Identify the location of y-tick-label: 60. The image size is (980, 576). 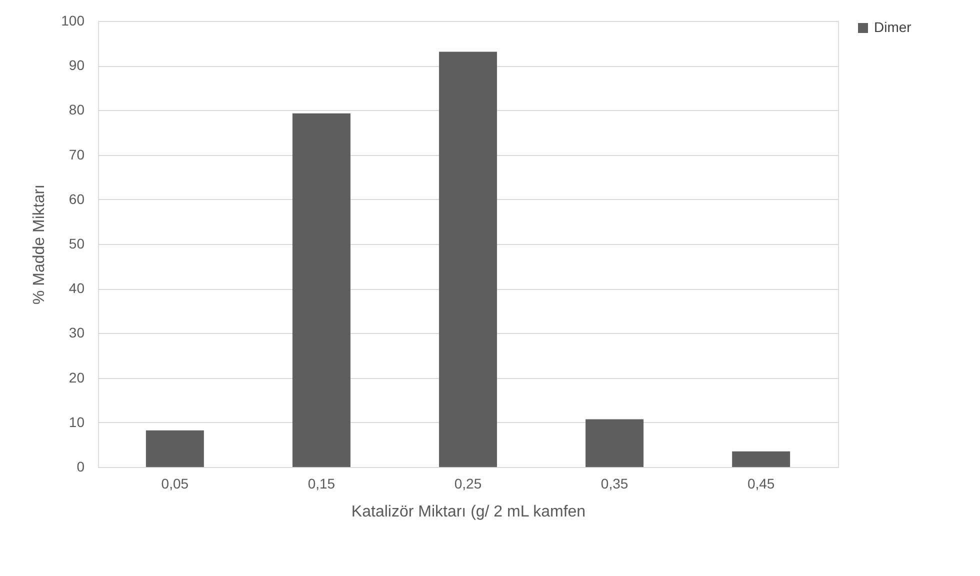
(76, 198).